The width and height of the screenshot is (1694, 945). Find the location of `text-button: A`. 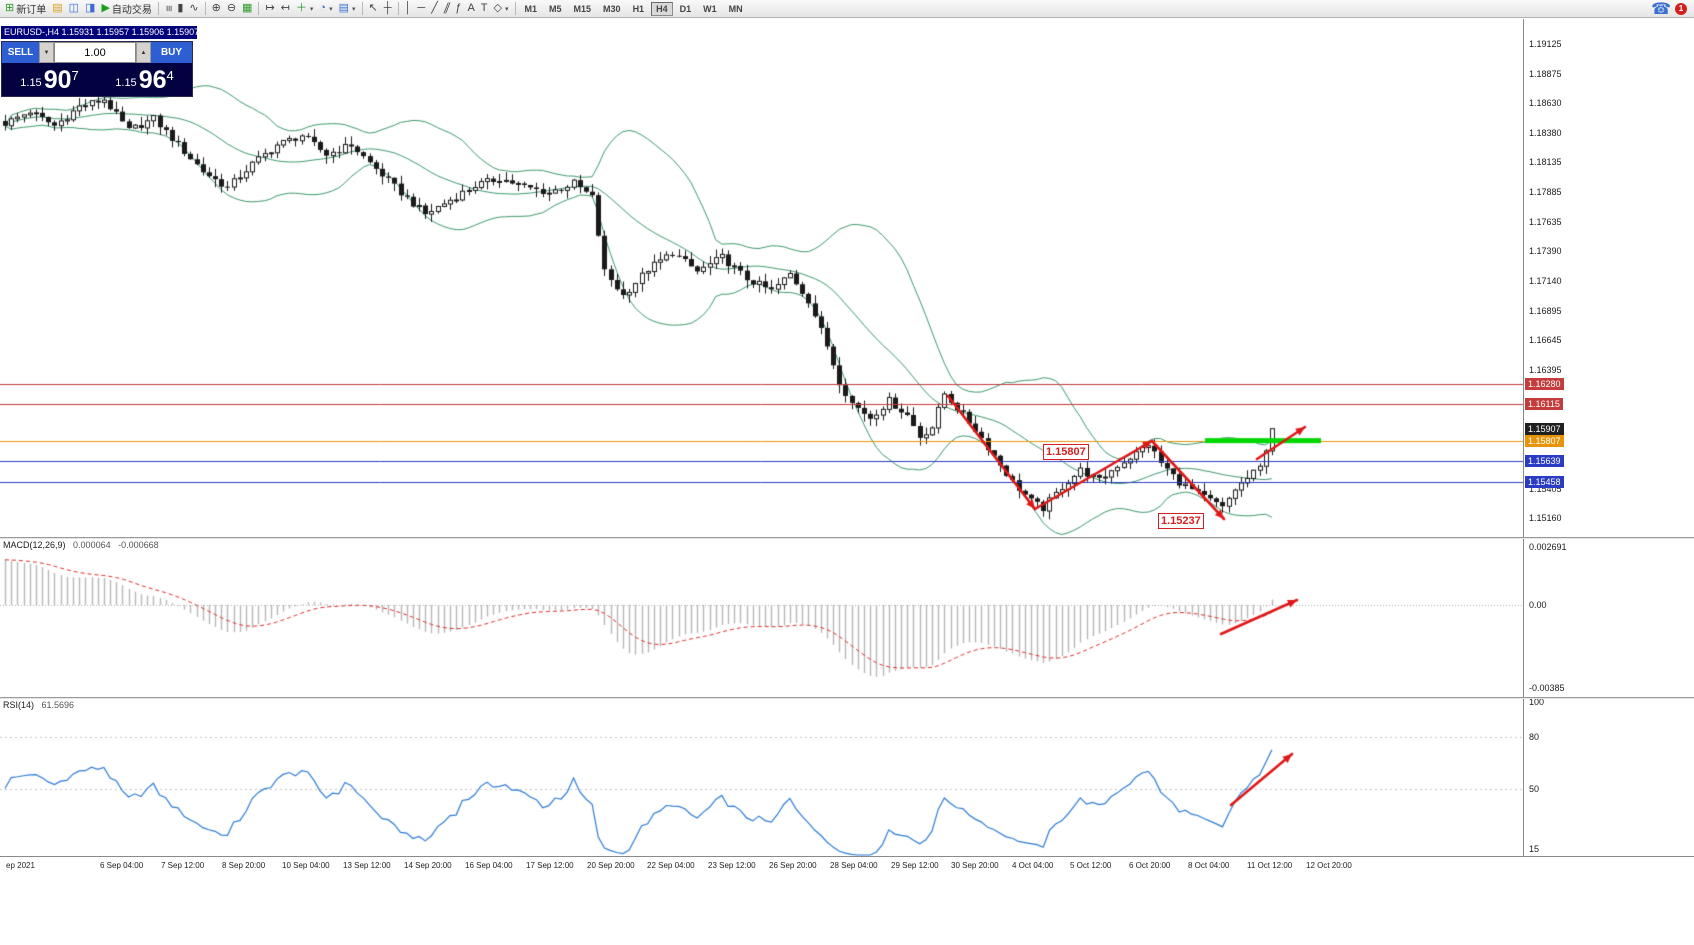

text-button: A is located at coordinates (470, 9).